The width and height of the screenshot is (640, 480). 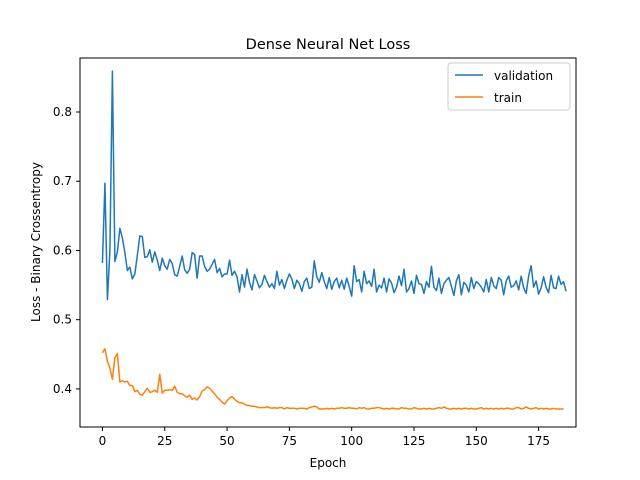 What do you see at coordinates (62, 389) in the screenshot?
I see `y-tick-label: 0.4` at bounding box center [62, 389].